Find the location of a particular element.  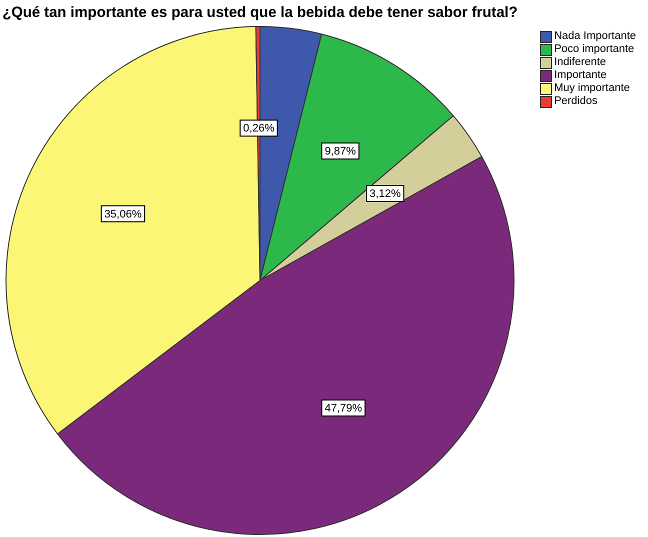

legend-label: Indiferente is located at coordinates (580, 62).